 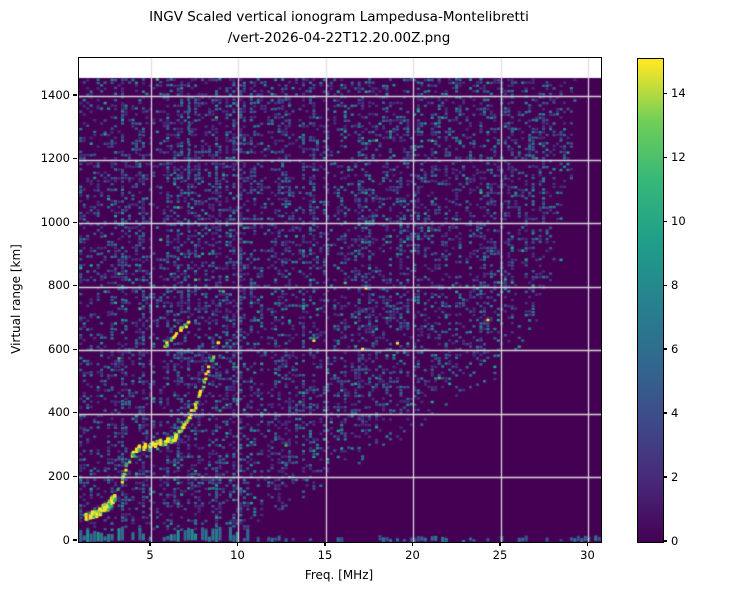 I want to click on colorbar-tick-label: 12, so click(x=678, y=156).